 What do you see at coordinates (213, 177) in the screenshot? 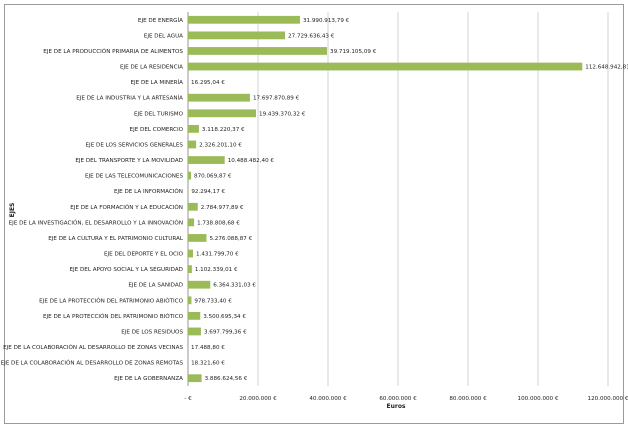
I see `data-label: 870.069,87 €` at bounding box center [213, 177].